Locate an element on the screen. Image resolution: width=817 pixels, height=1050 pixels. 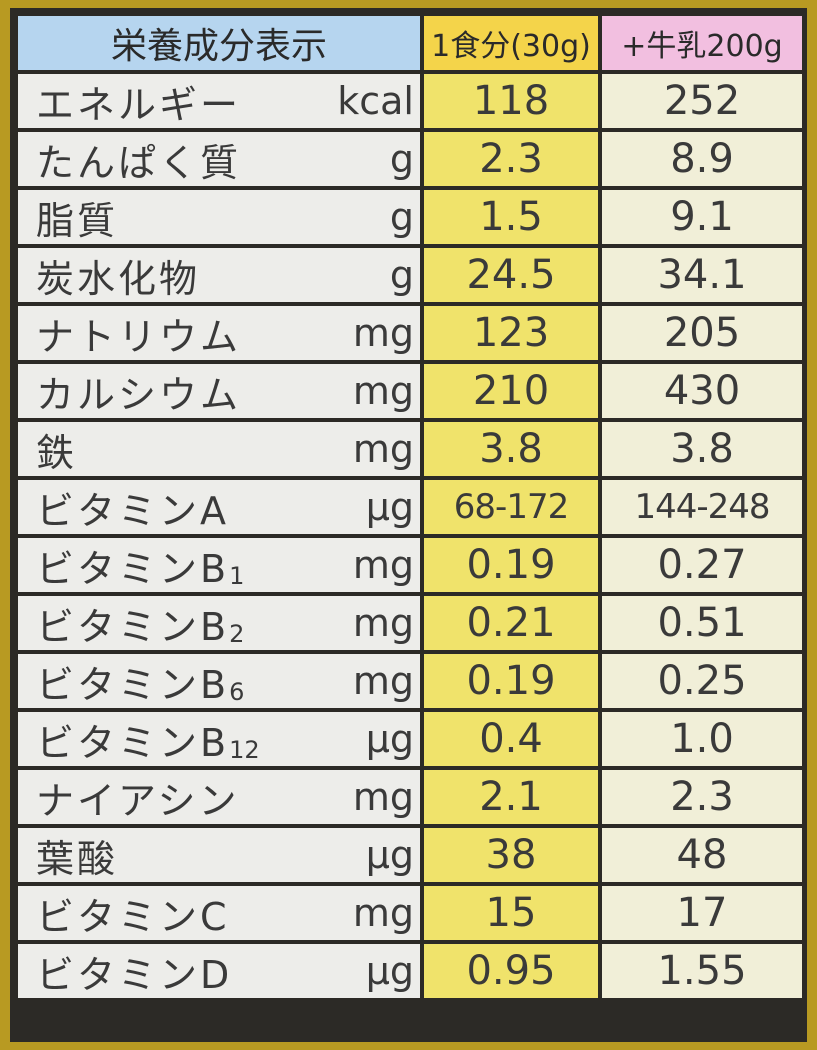
table-row: 炭水化物 g 24.5 34.1 is located at coordinates (410, 275).